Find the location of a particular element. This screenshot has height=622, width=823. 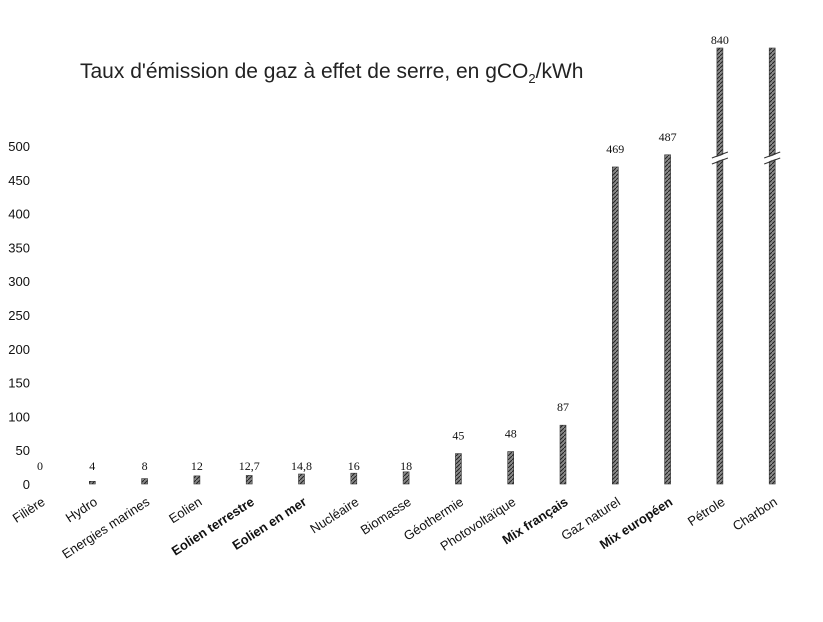

value-label: 4 is located at coordinates (92, 466).